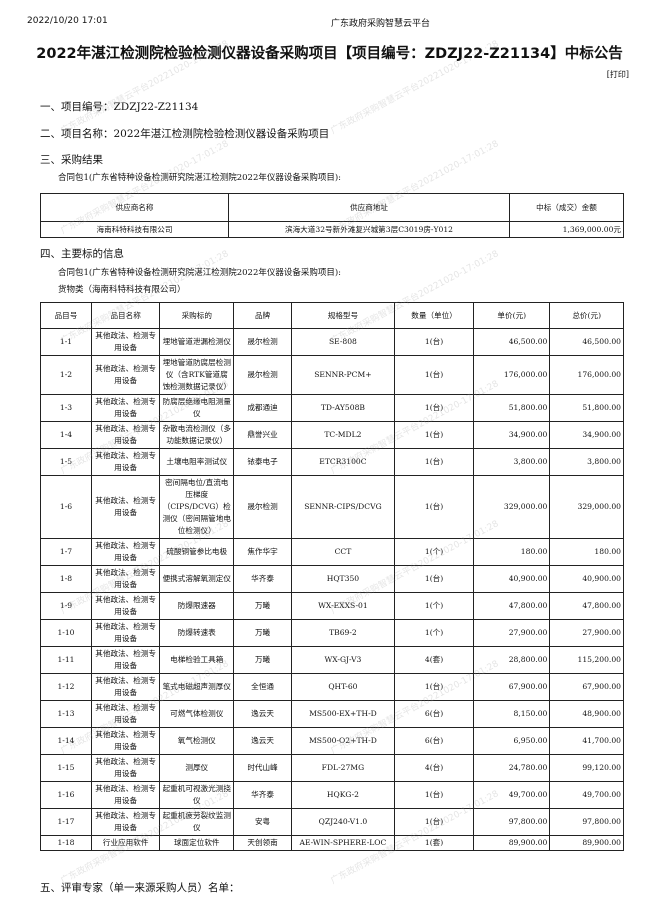 Image resolution: width=659 pixels, height=902 pixels. What do you see at coordinates (586, 660) in the screenshot?
I see `total-price: 115,200.00` at bounding box center [586, 660].